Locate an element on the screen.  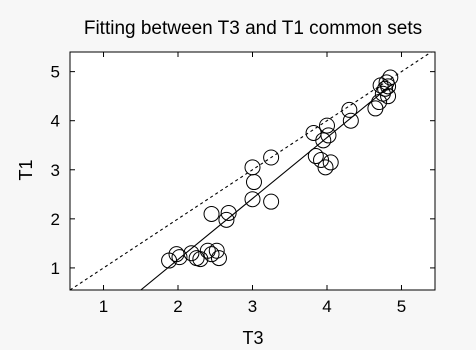
x-tick-label: 2 is located at coordinates (177, 306).